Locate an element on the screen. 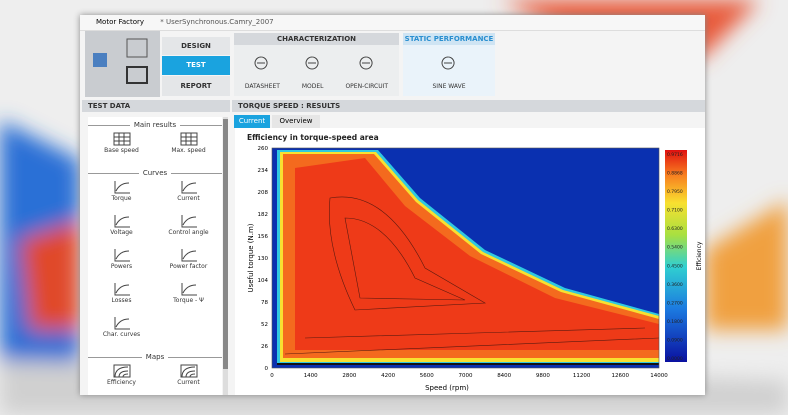 The image size is (788, 415). list-item: Torque - Ψ is located at coordinates (188, 298).